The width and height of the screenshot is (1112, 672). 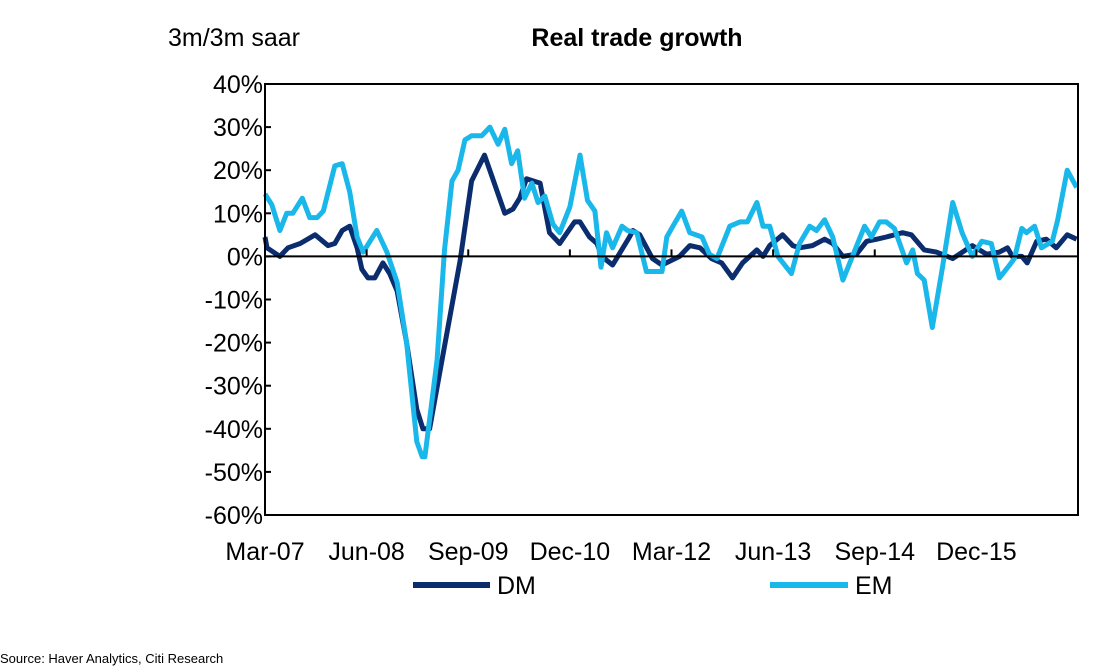 What do you see at coordinates (245, 257) in the screenshot?
I see `y-tick-label: 0%` at bounding box center [245, 257].